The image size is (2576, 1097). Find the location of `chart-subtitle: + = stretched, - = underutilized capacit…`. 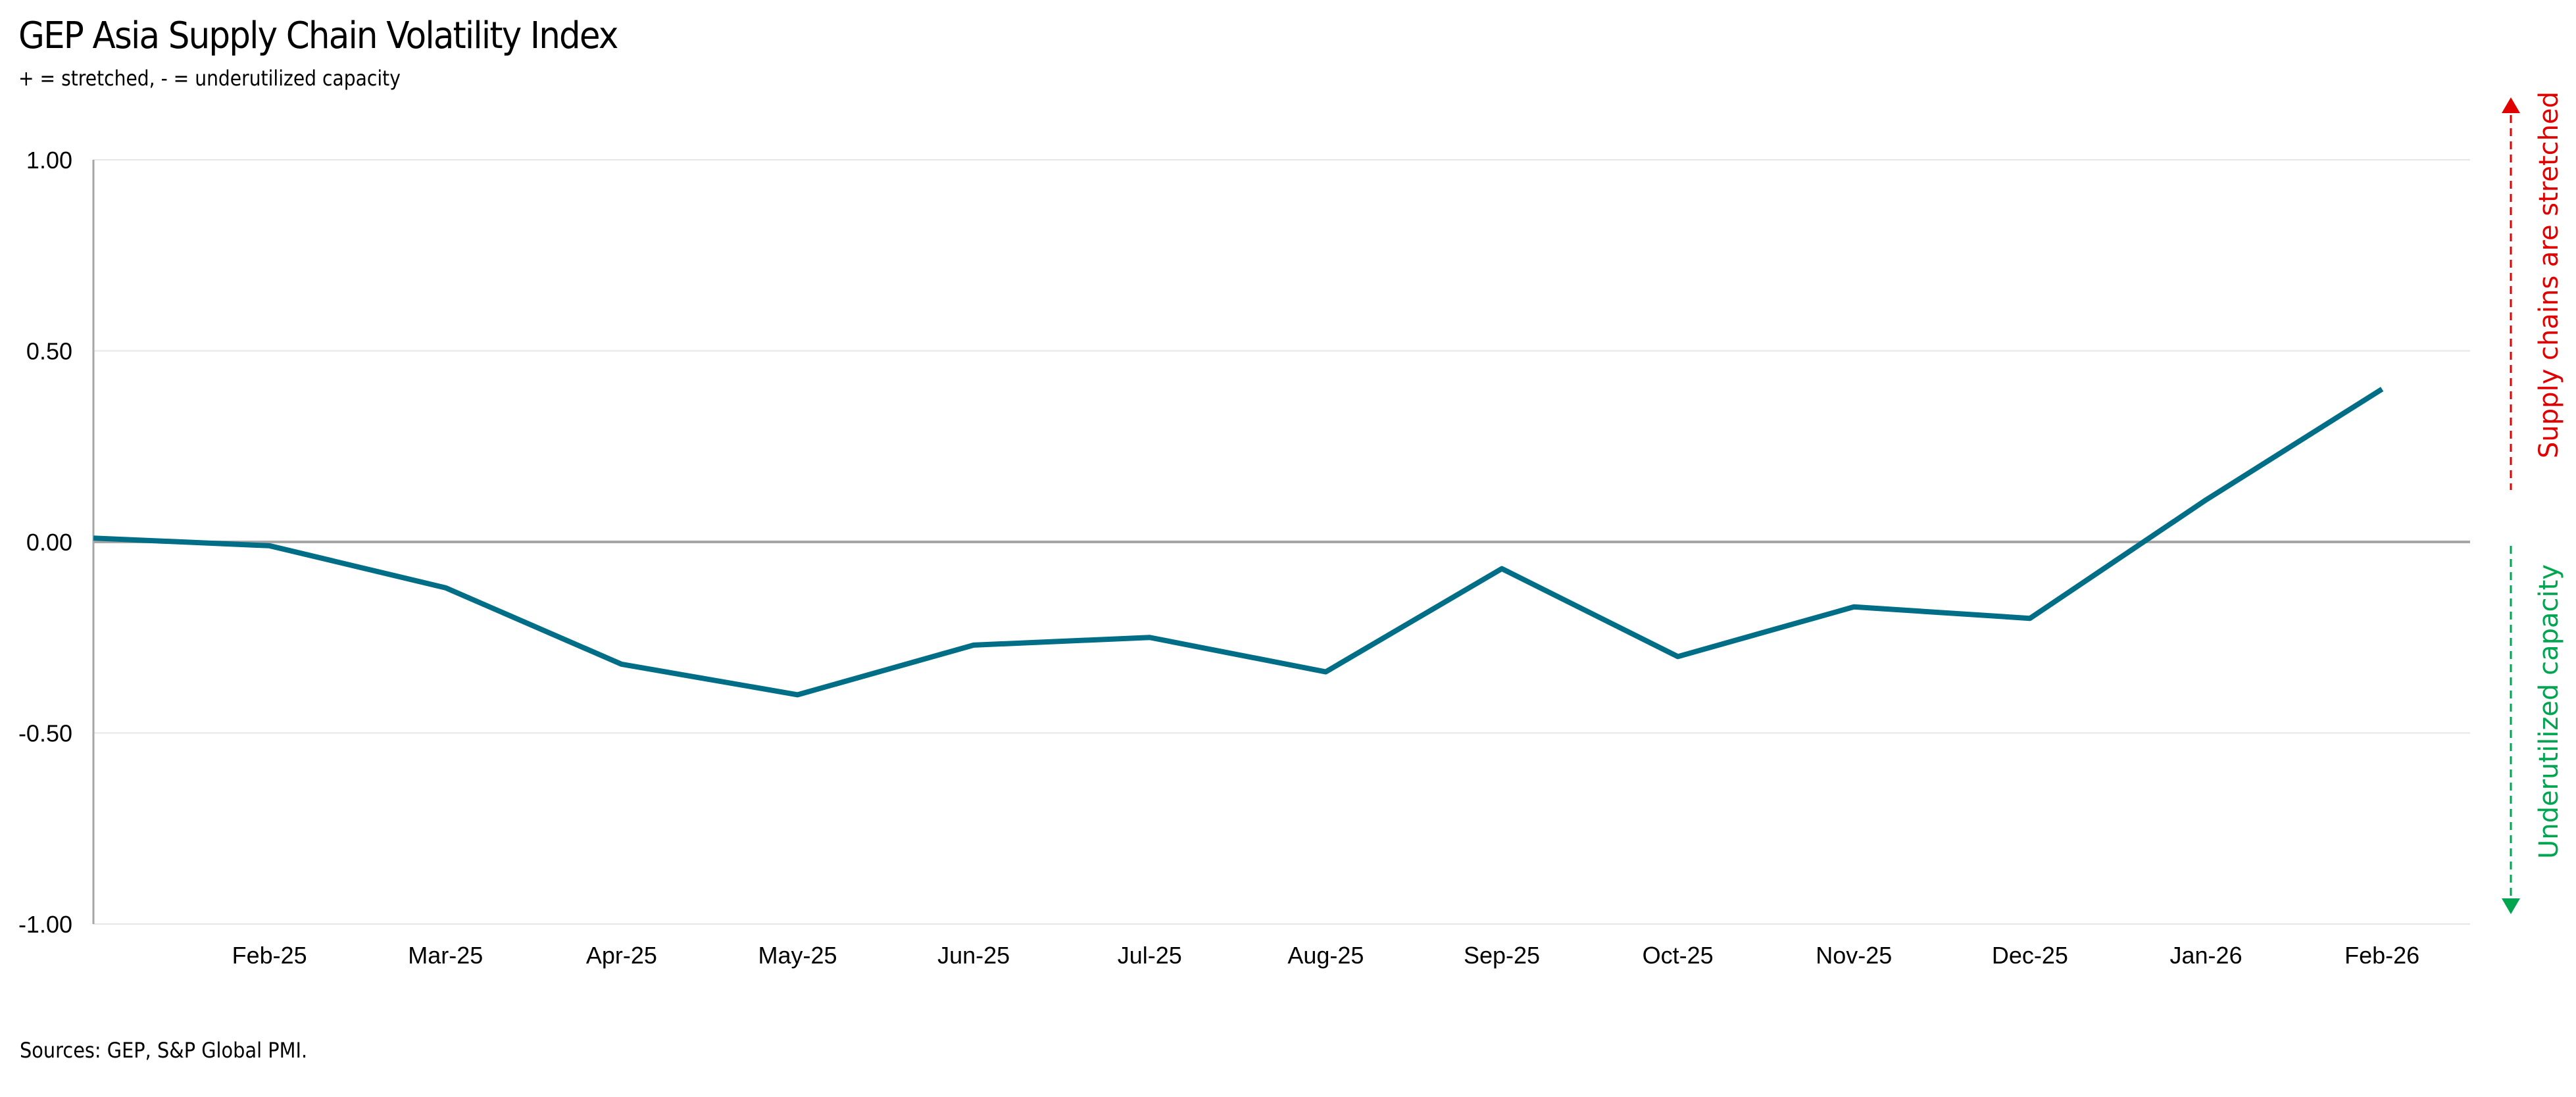

chart-subtitle: + = stretched, - = underutilized capacit… is located at coordinates (209, 78).